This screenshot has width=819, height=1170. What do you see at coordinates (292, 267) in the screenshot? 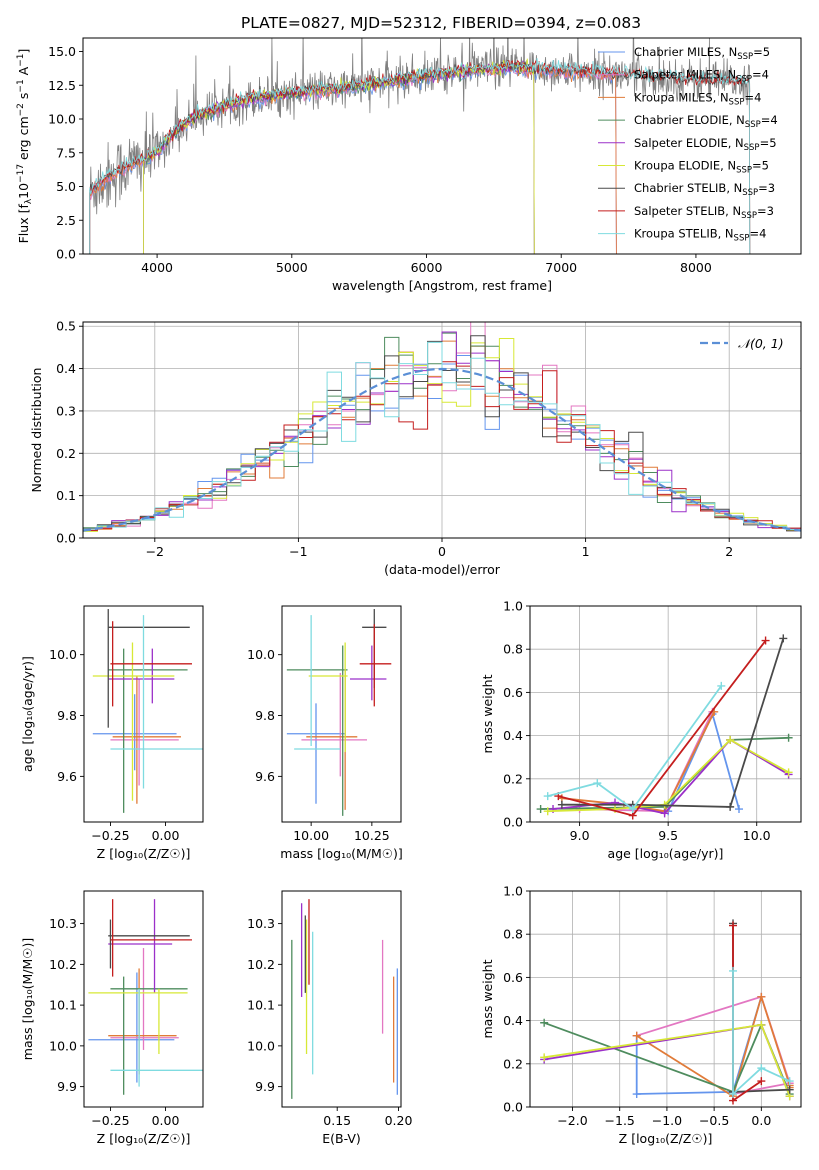
I see `x-tick-label: 5000` at bounding box center [292, 267].